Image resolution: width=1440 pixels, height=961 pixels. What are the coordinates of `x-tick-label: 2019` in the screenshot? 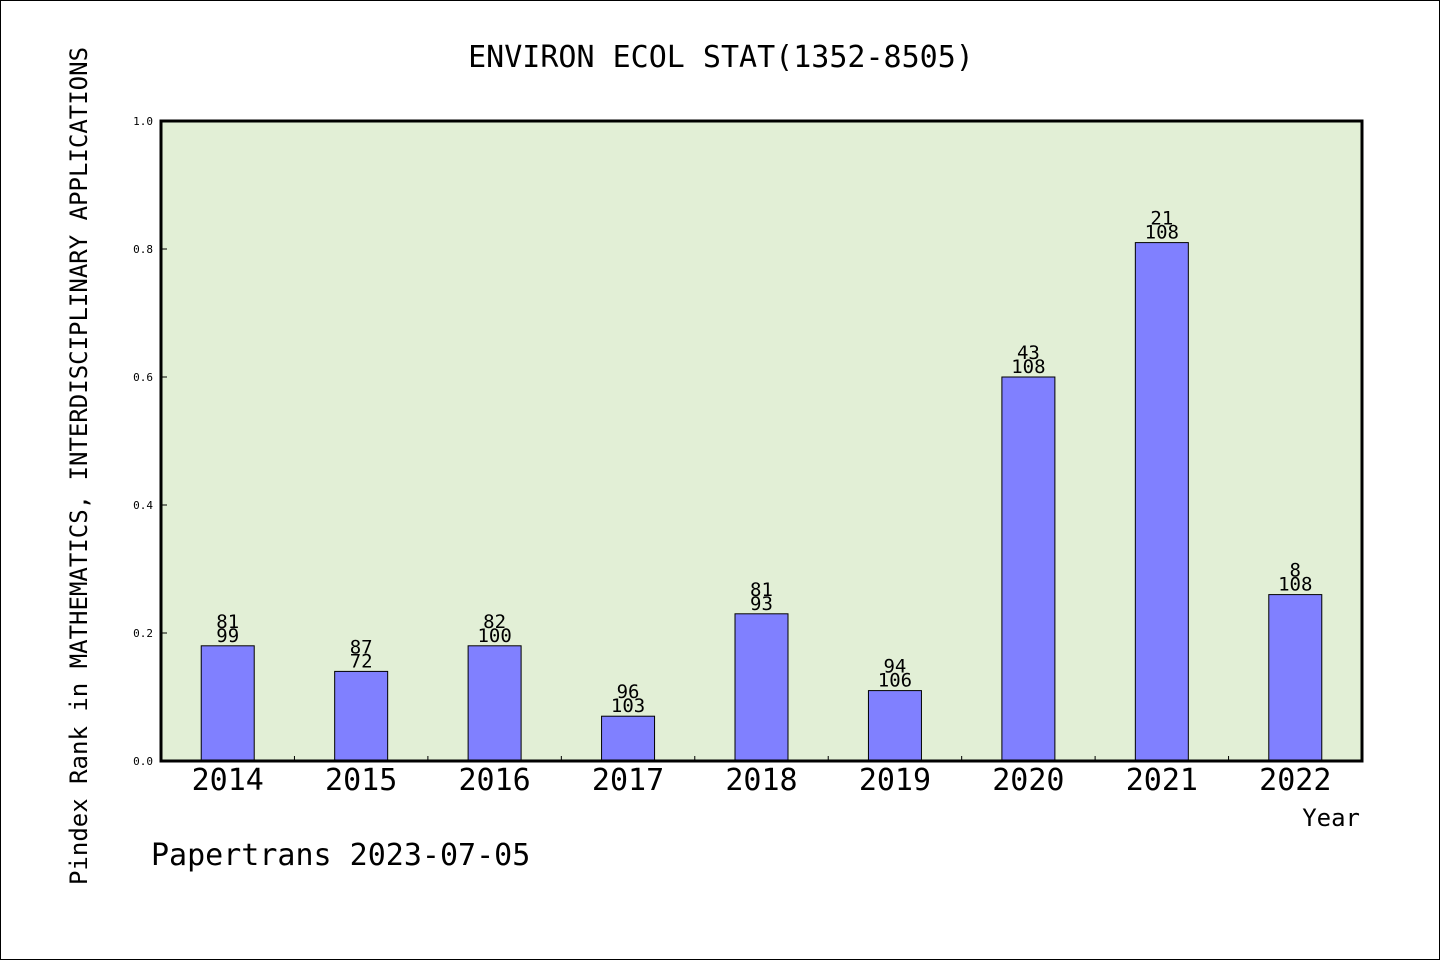 It's located at (895, 780).